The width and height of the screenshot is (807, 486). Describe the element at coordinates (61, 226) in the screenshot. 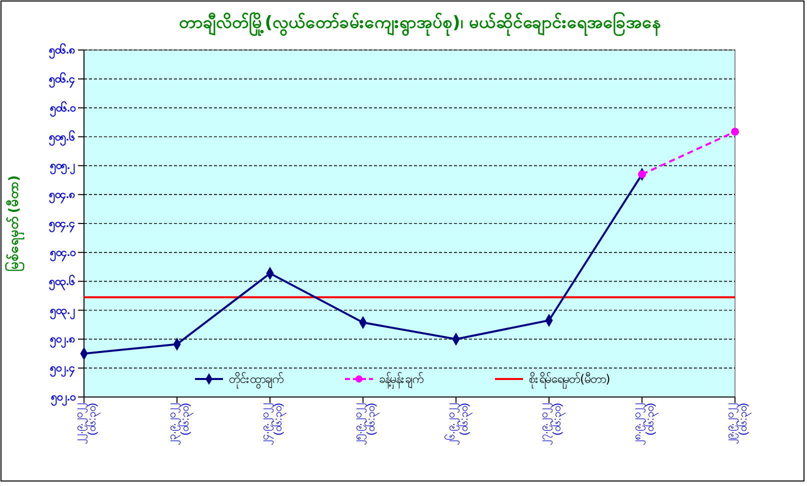

I see `y-tick-label: ၅၀၄.၄` at that location.